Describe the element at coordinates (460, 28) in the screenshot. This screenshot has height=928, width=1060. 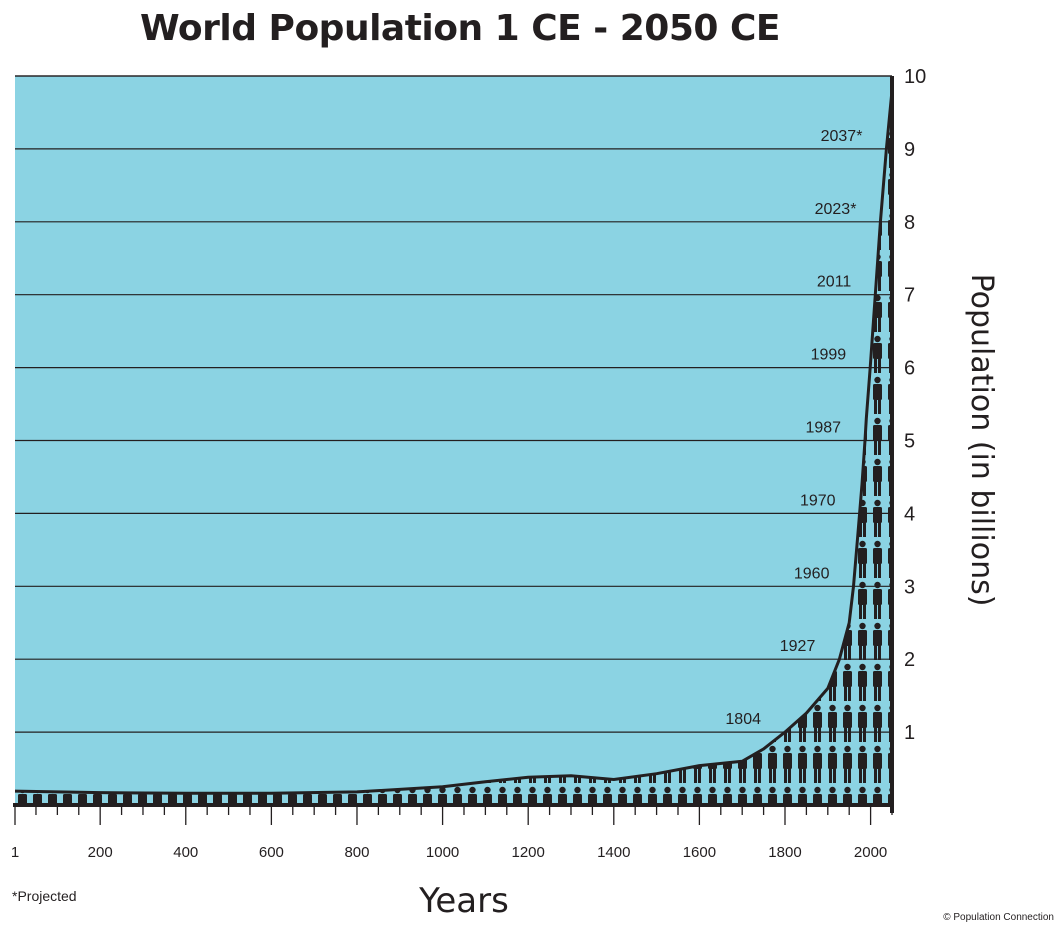
I see `chart-title: World Population 1 CE - 2050 CE` at that location.